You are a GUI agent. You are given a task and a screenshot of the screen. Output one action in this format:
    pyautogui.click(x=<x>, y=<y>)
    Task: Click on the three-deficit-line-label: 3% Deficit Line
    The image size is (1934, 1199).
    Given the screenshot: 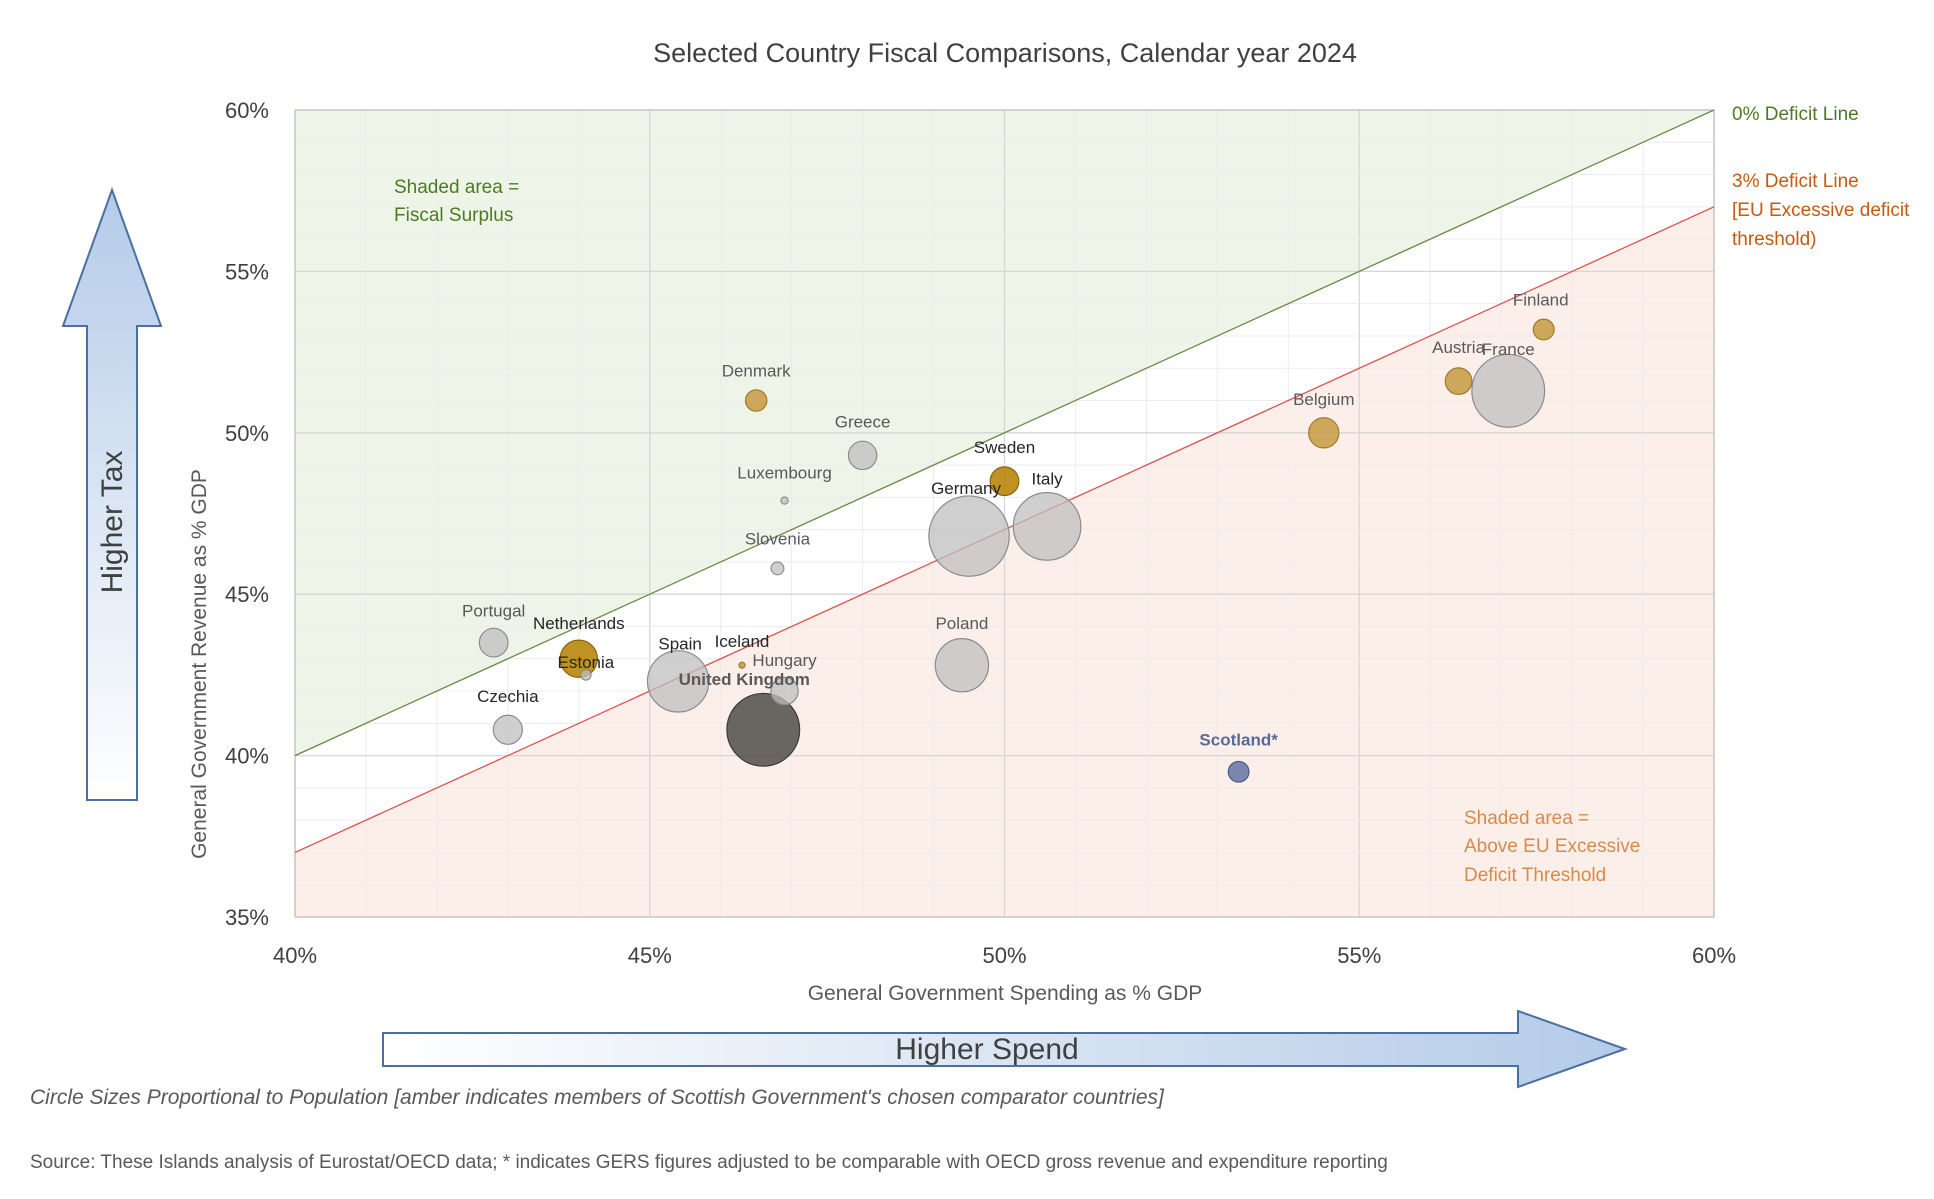 What is the action you would take?
    pyautogui.click(x=1795, y=181)
    